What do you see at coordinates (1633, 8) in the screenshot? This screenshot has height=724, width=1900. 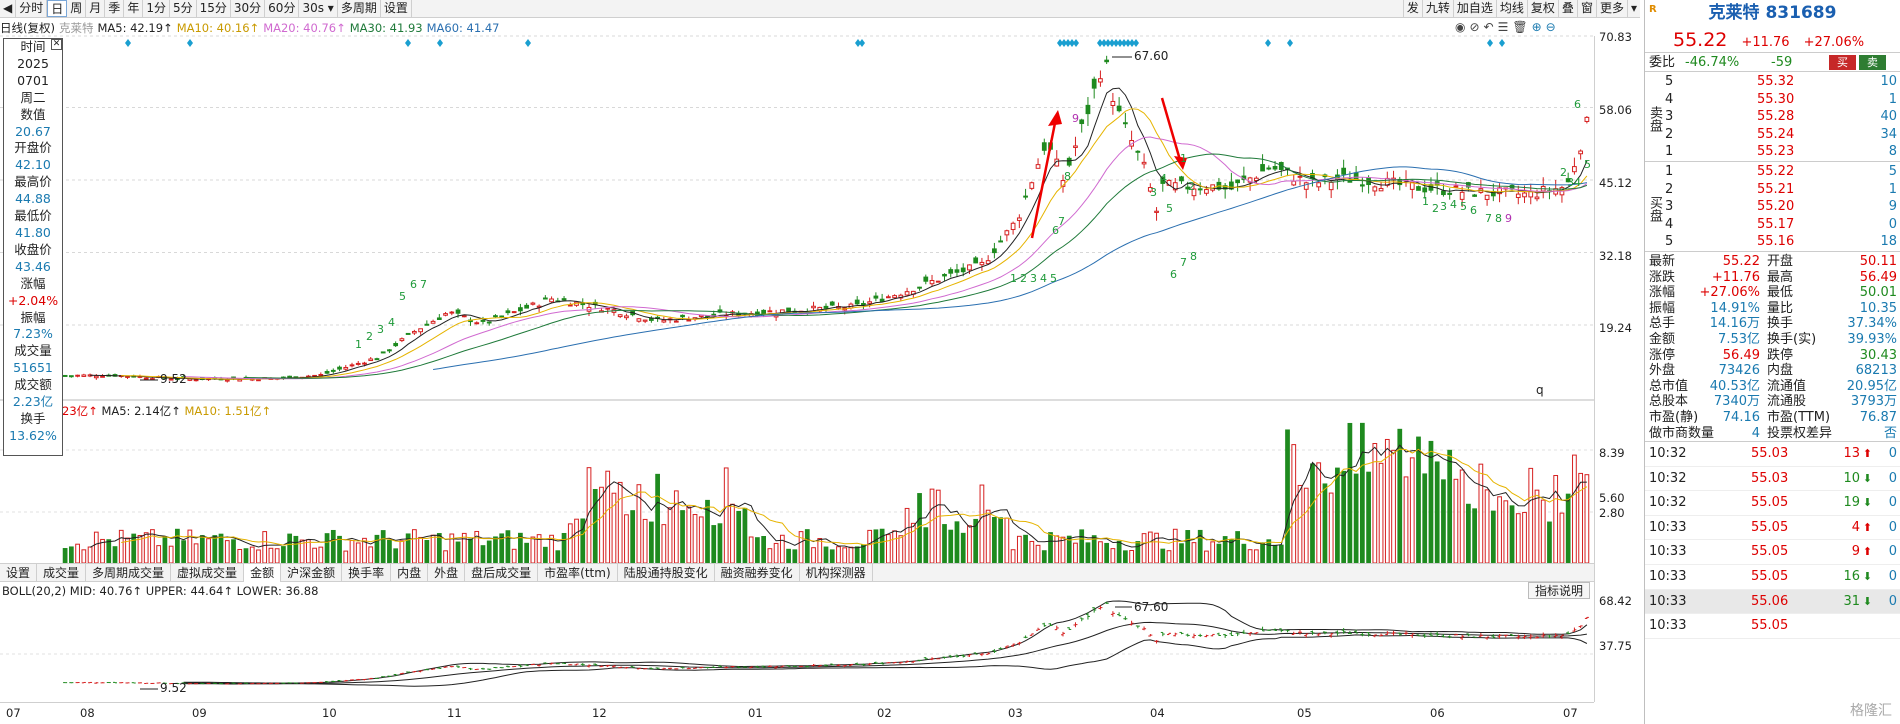 I see `toolbar-tool-button: ▾` at bounding box center [1633, 8].